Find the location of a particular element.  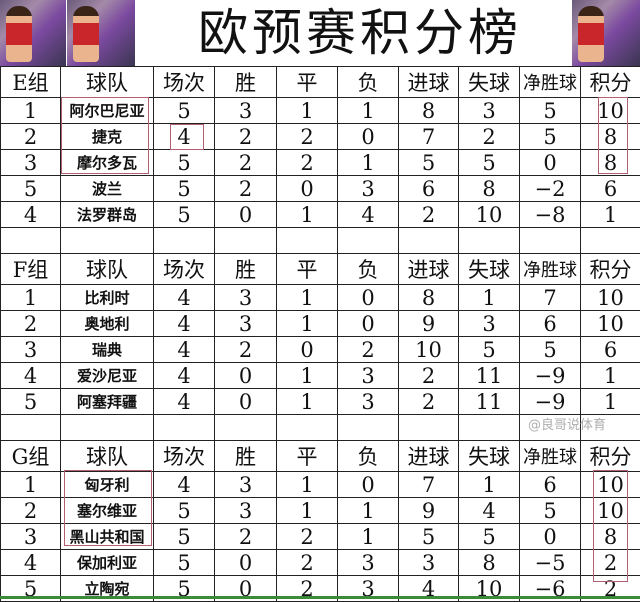

spacer-row is located at coordinates (320, 241).